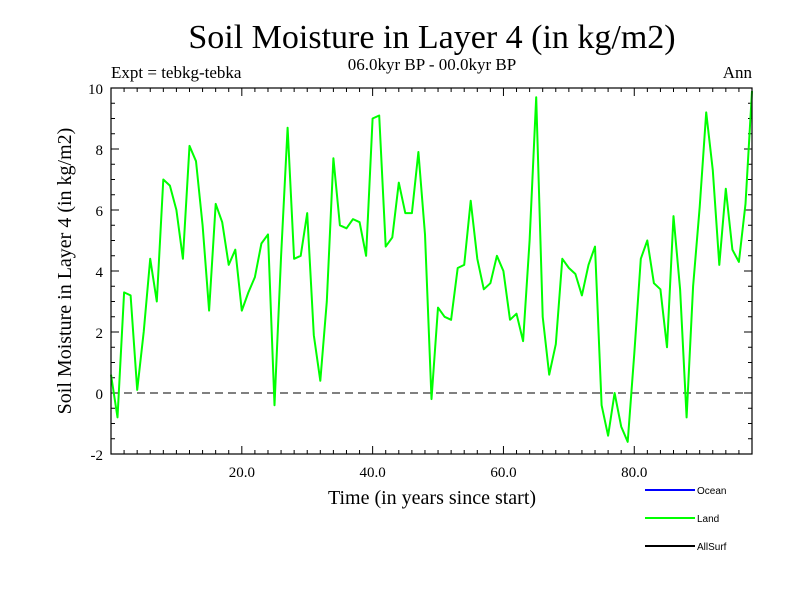 Image resolution: width=800 pixels, height=600 pixels. What do you see at coordinates (100, 151) in the screenshot?
I see `y-tick-label: 8` at bounding box center [100, 151].